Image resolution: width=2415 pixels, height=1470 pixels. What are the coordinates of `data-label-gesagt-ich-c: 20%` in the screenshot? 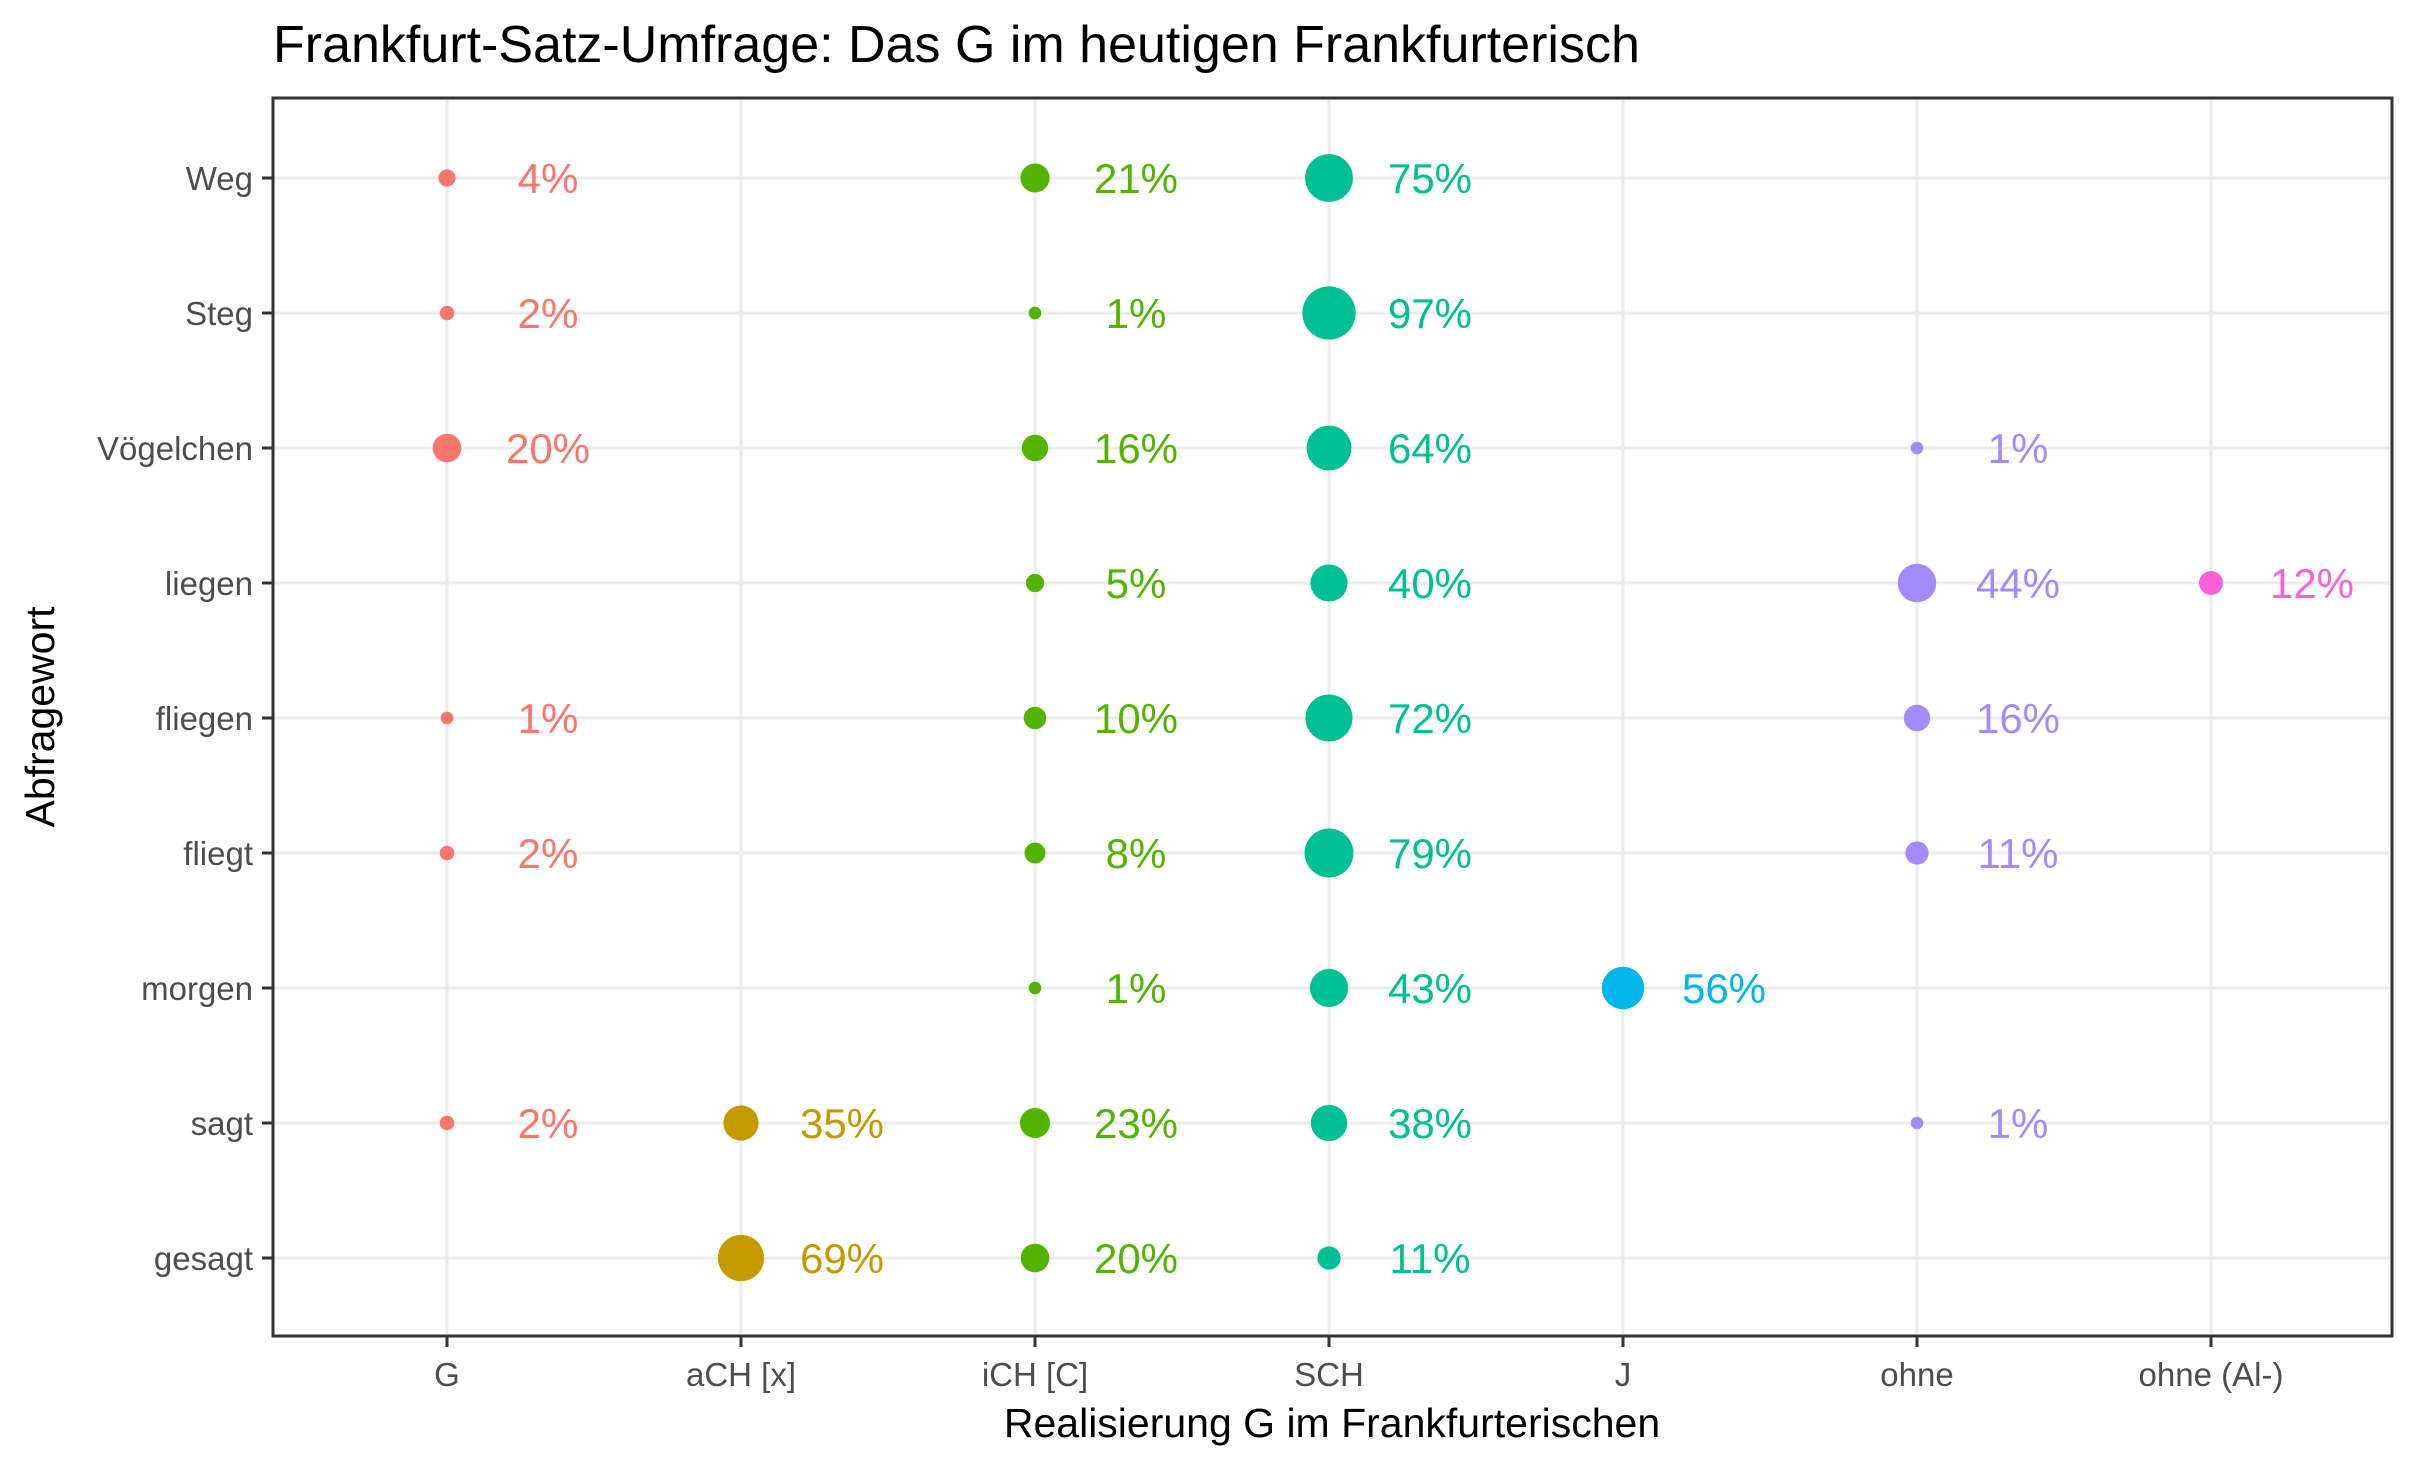 It's located at (1136, 1258).